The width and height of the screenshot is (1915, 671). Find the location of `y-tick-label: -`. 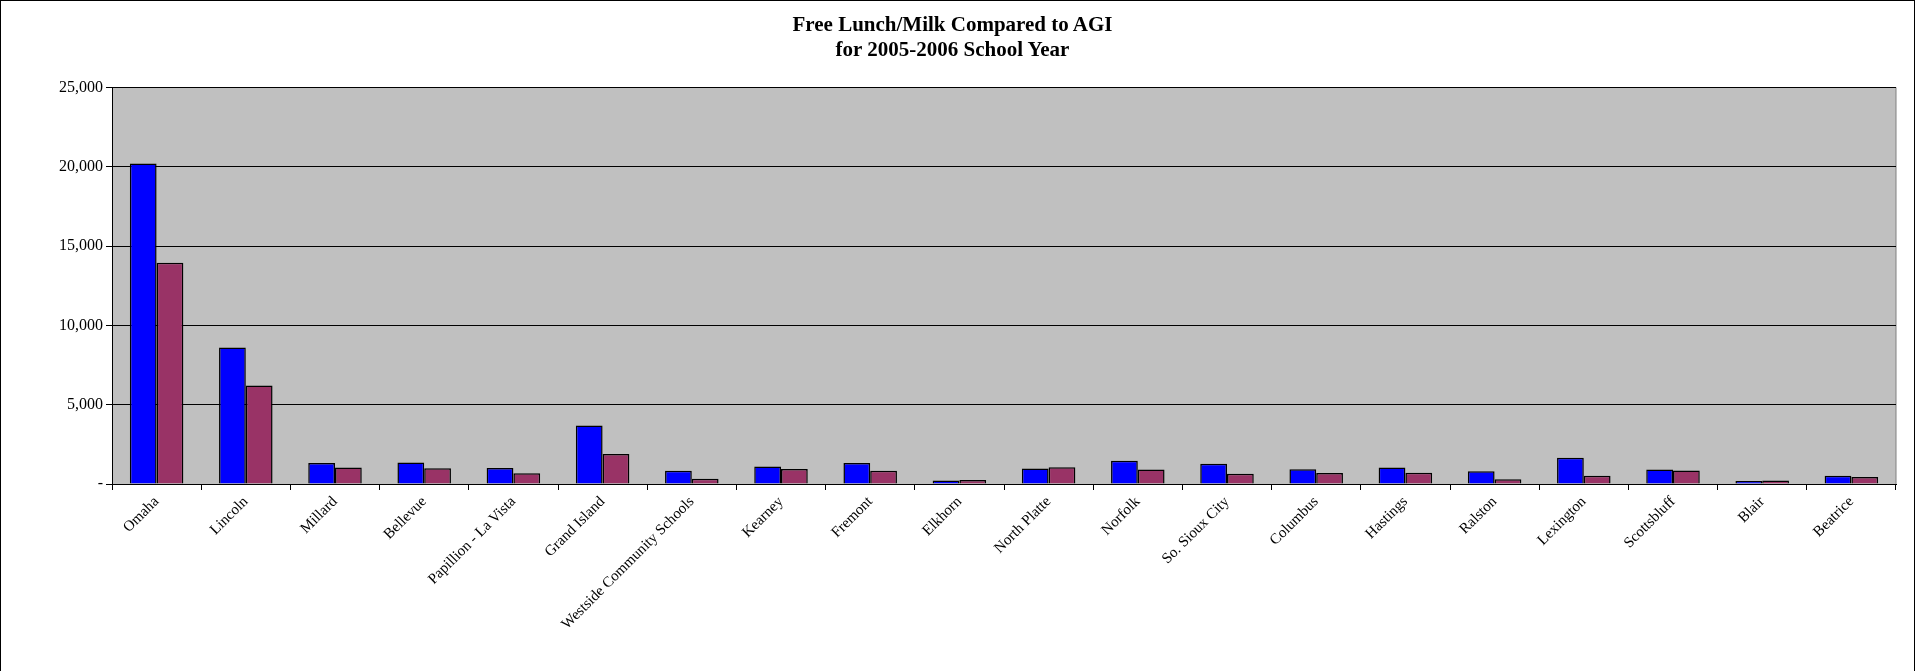

y-tick-label: - is located at coordinates (100, 483).